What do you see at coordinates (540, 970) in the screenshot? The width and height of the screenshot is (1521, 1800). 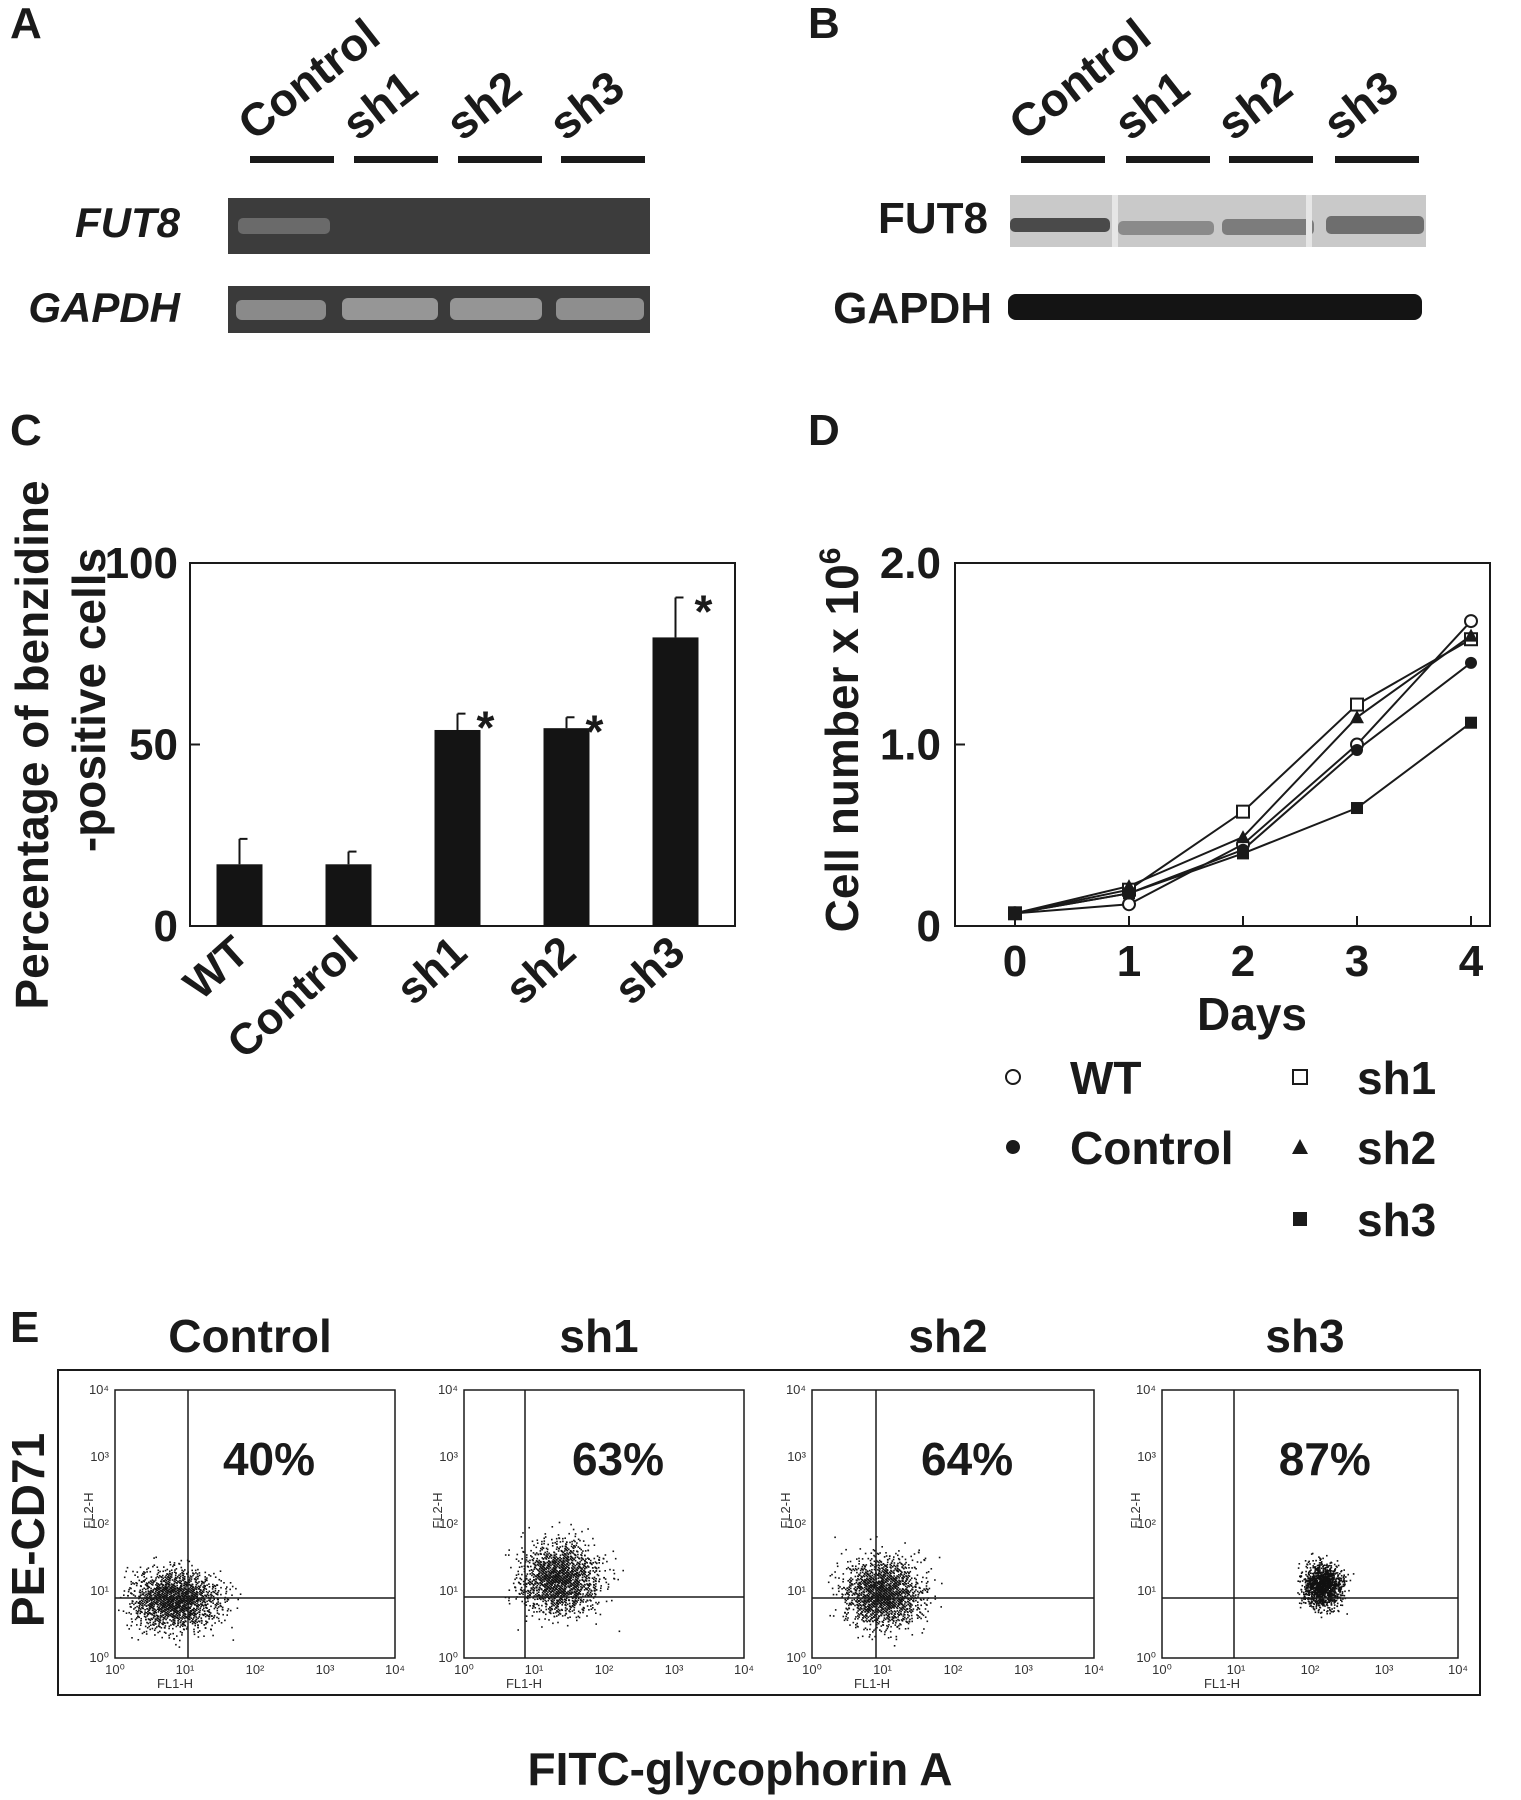 I see `panel-c-xtick-label: sh2` at bounding box center [540, 970].